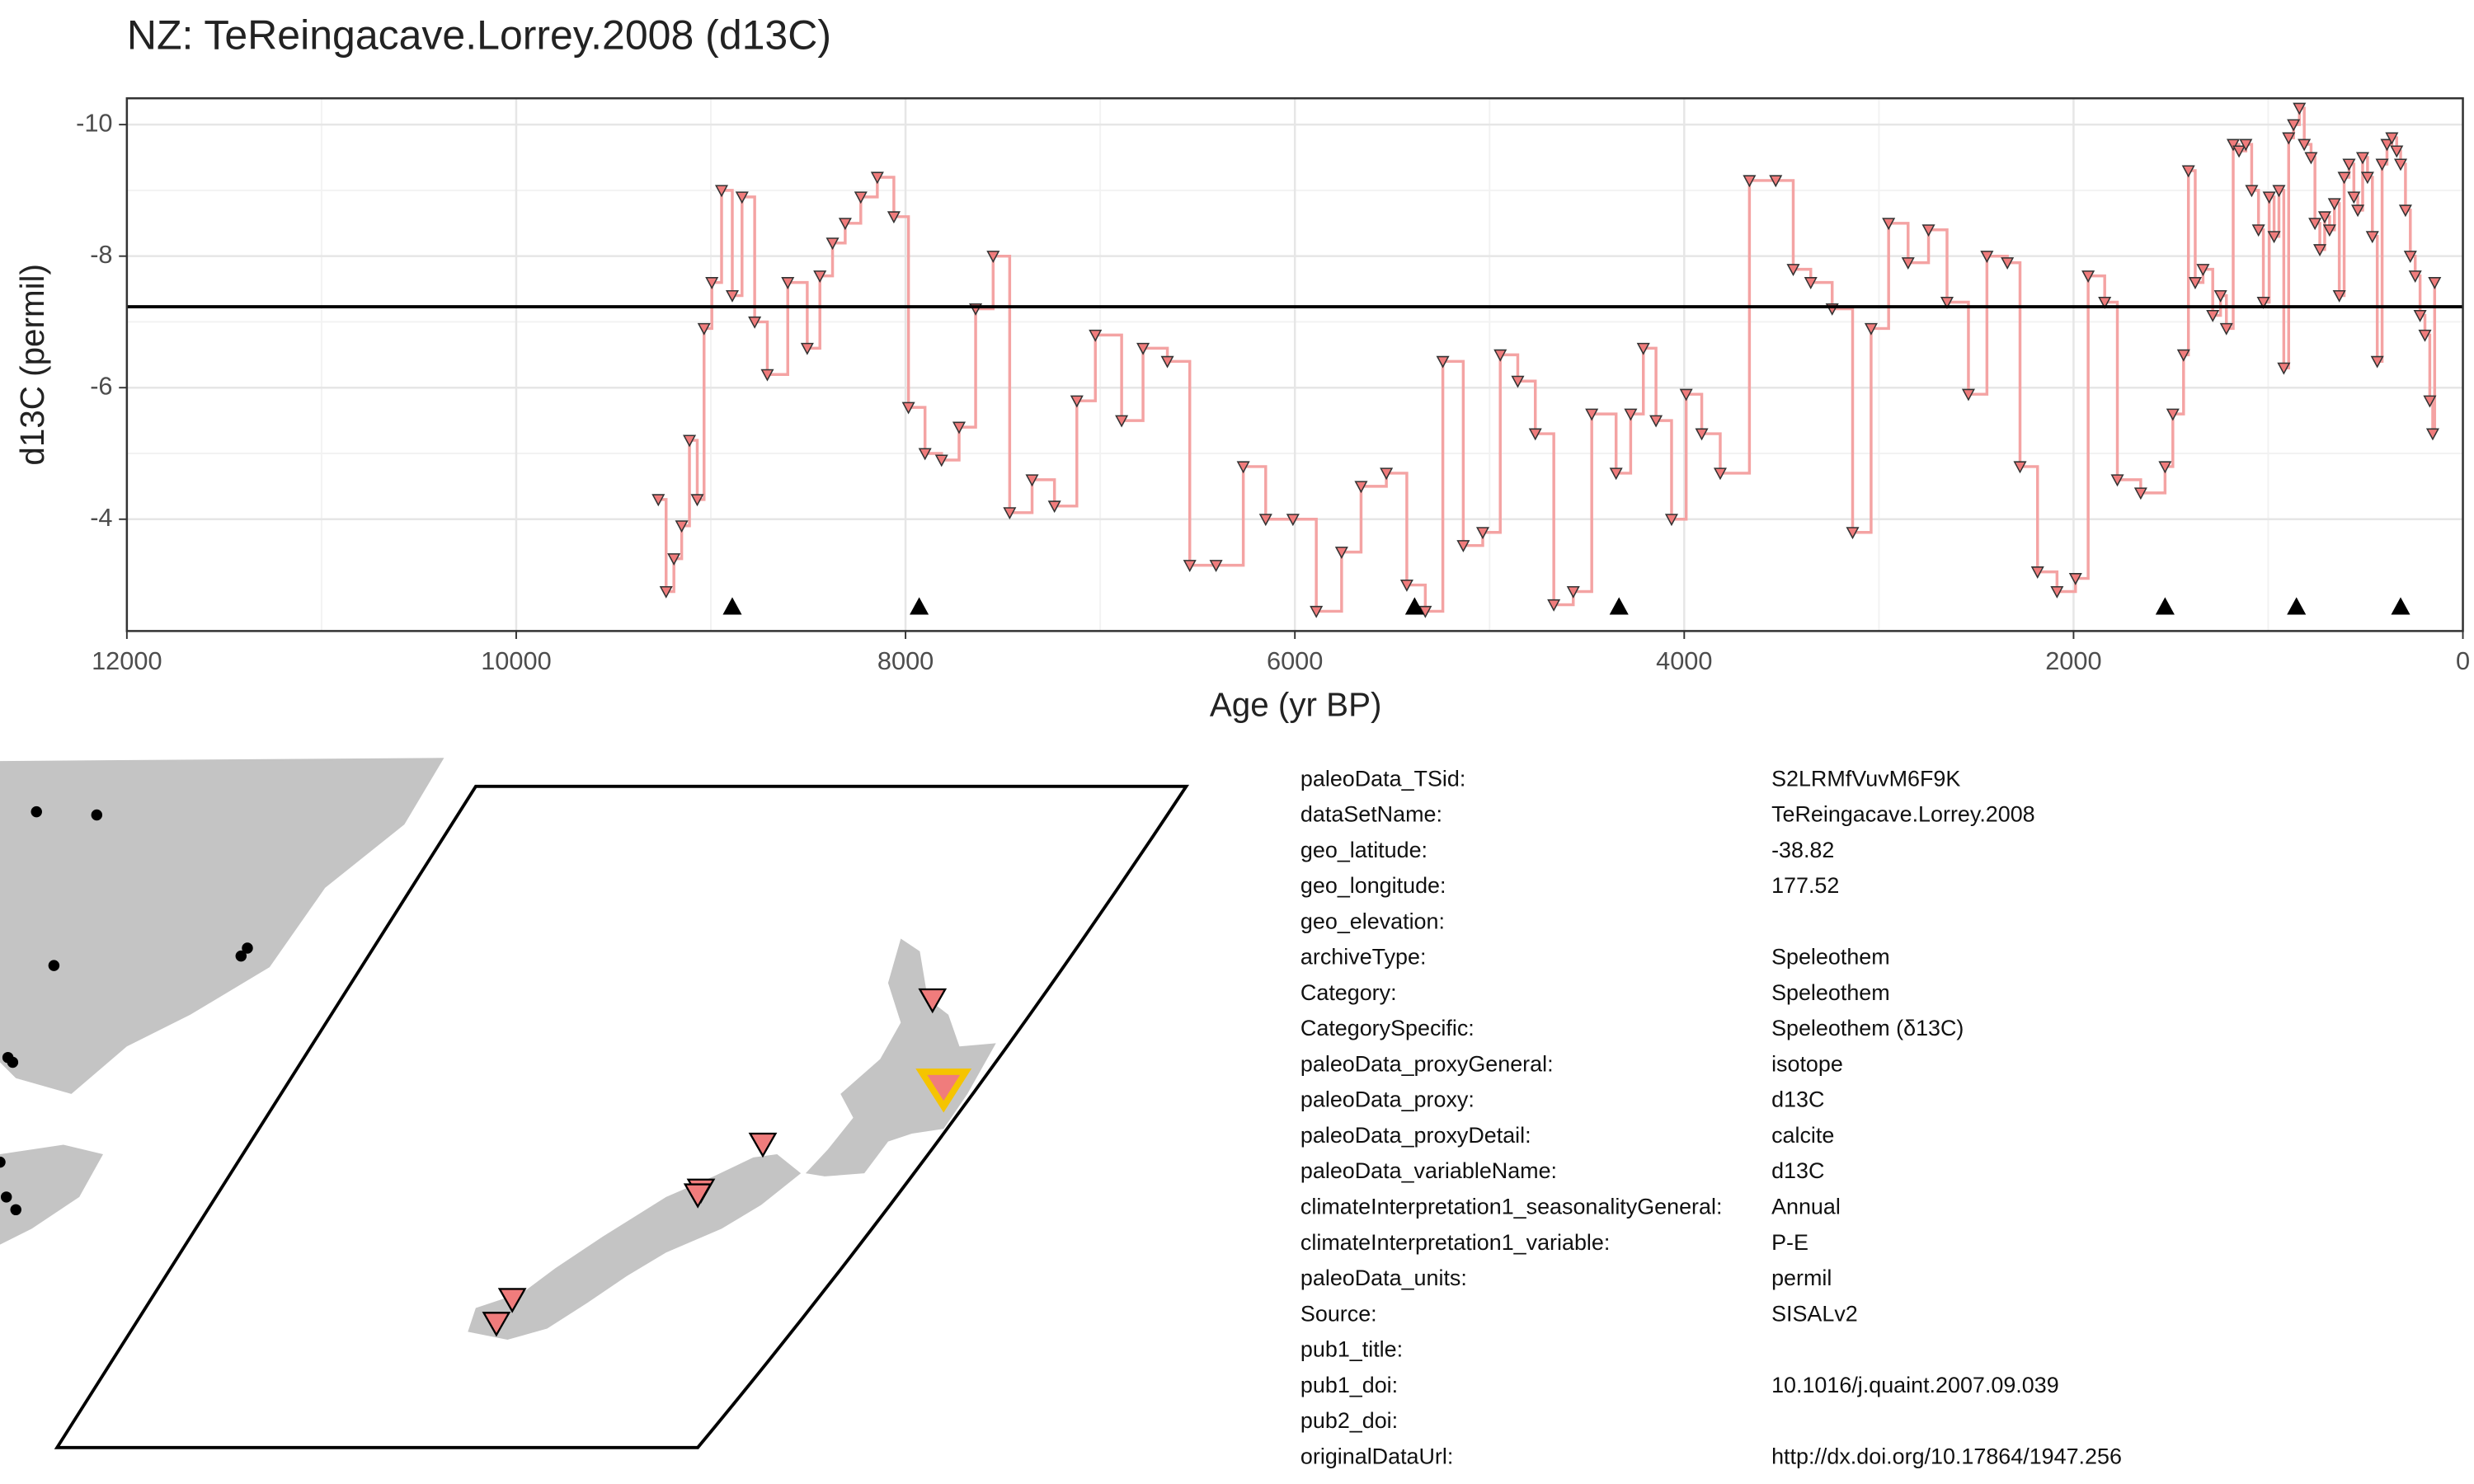 The height and width of the screenshot is (1484, 2474). What do you see at coordinates (2073, 660) in the screenshot?
I see `x-tick-label: 2000` at bounding box center [2073, 660].